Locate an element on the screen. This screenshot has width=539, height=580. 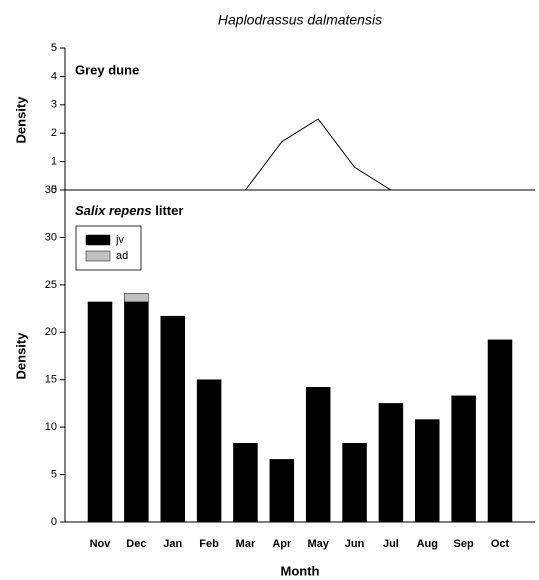
panel-label-italic: Salix repens is located at coordinates (113, 210).